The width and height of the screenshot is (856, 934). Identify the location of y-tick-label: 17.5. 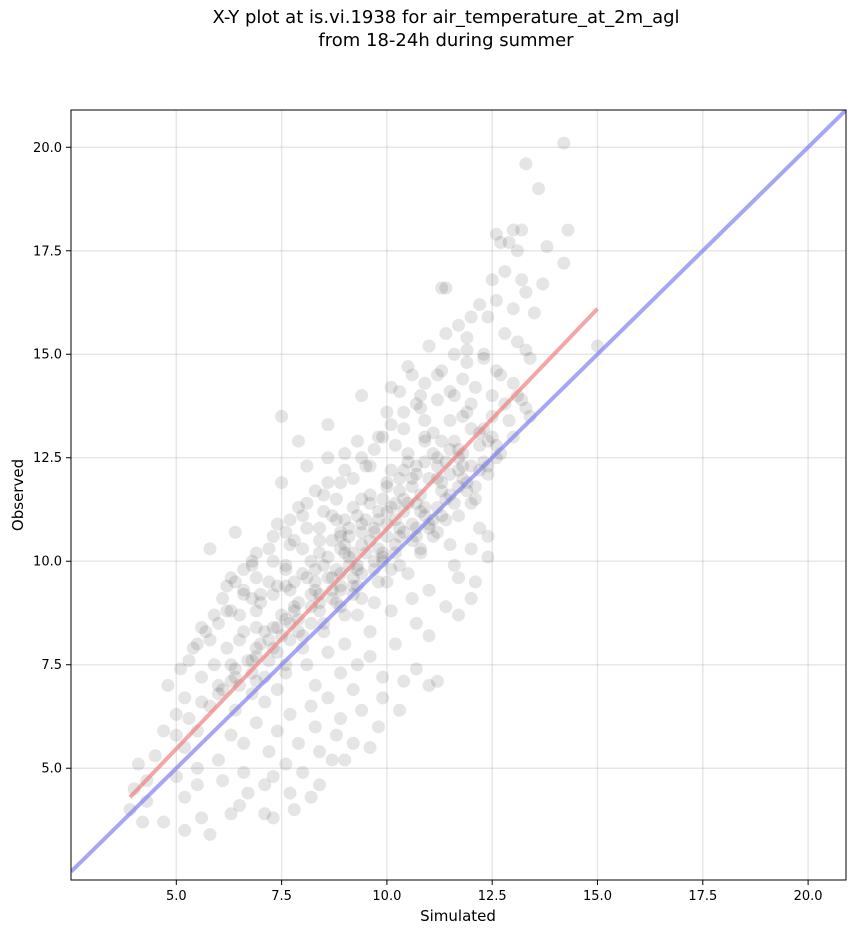
(47, 251).